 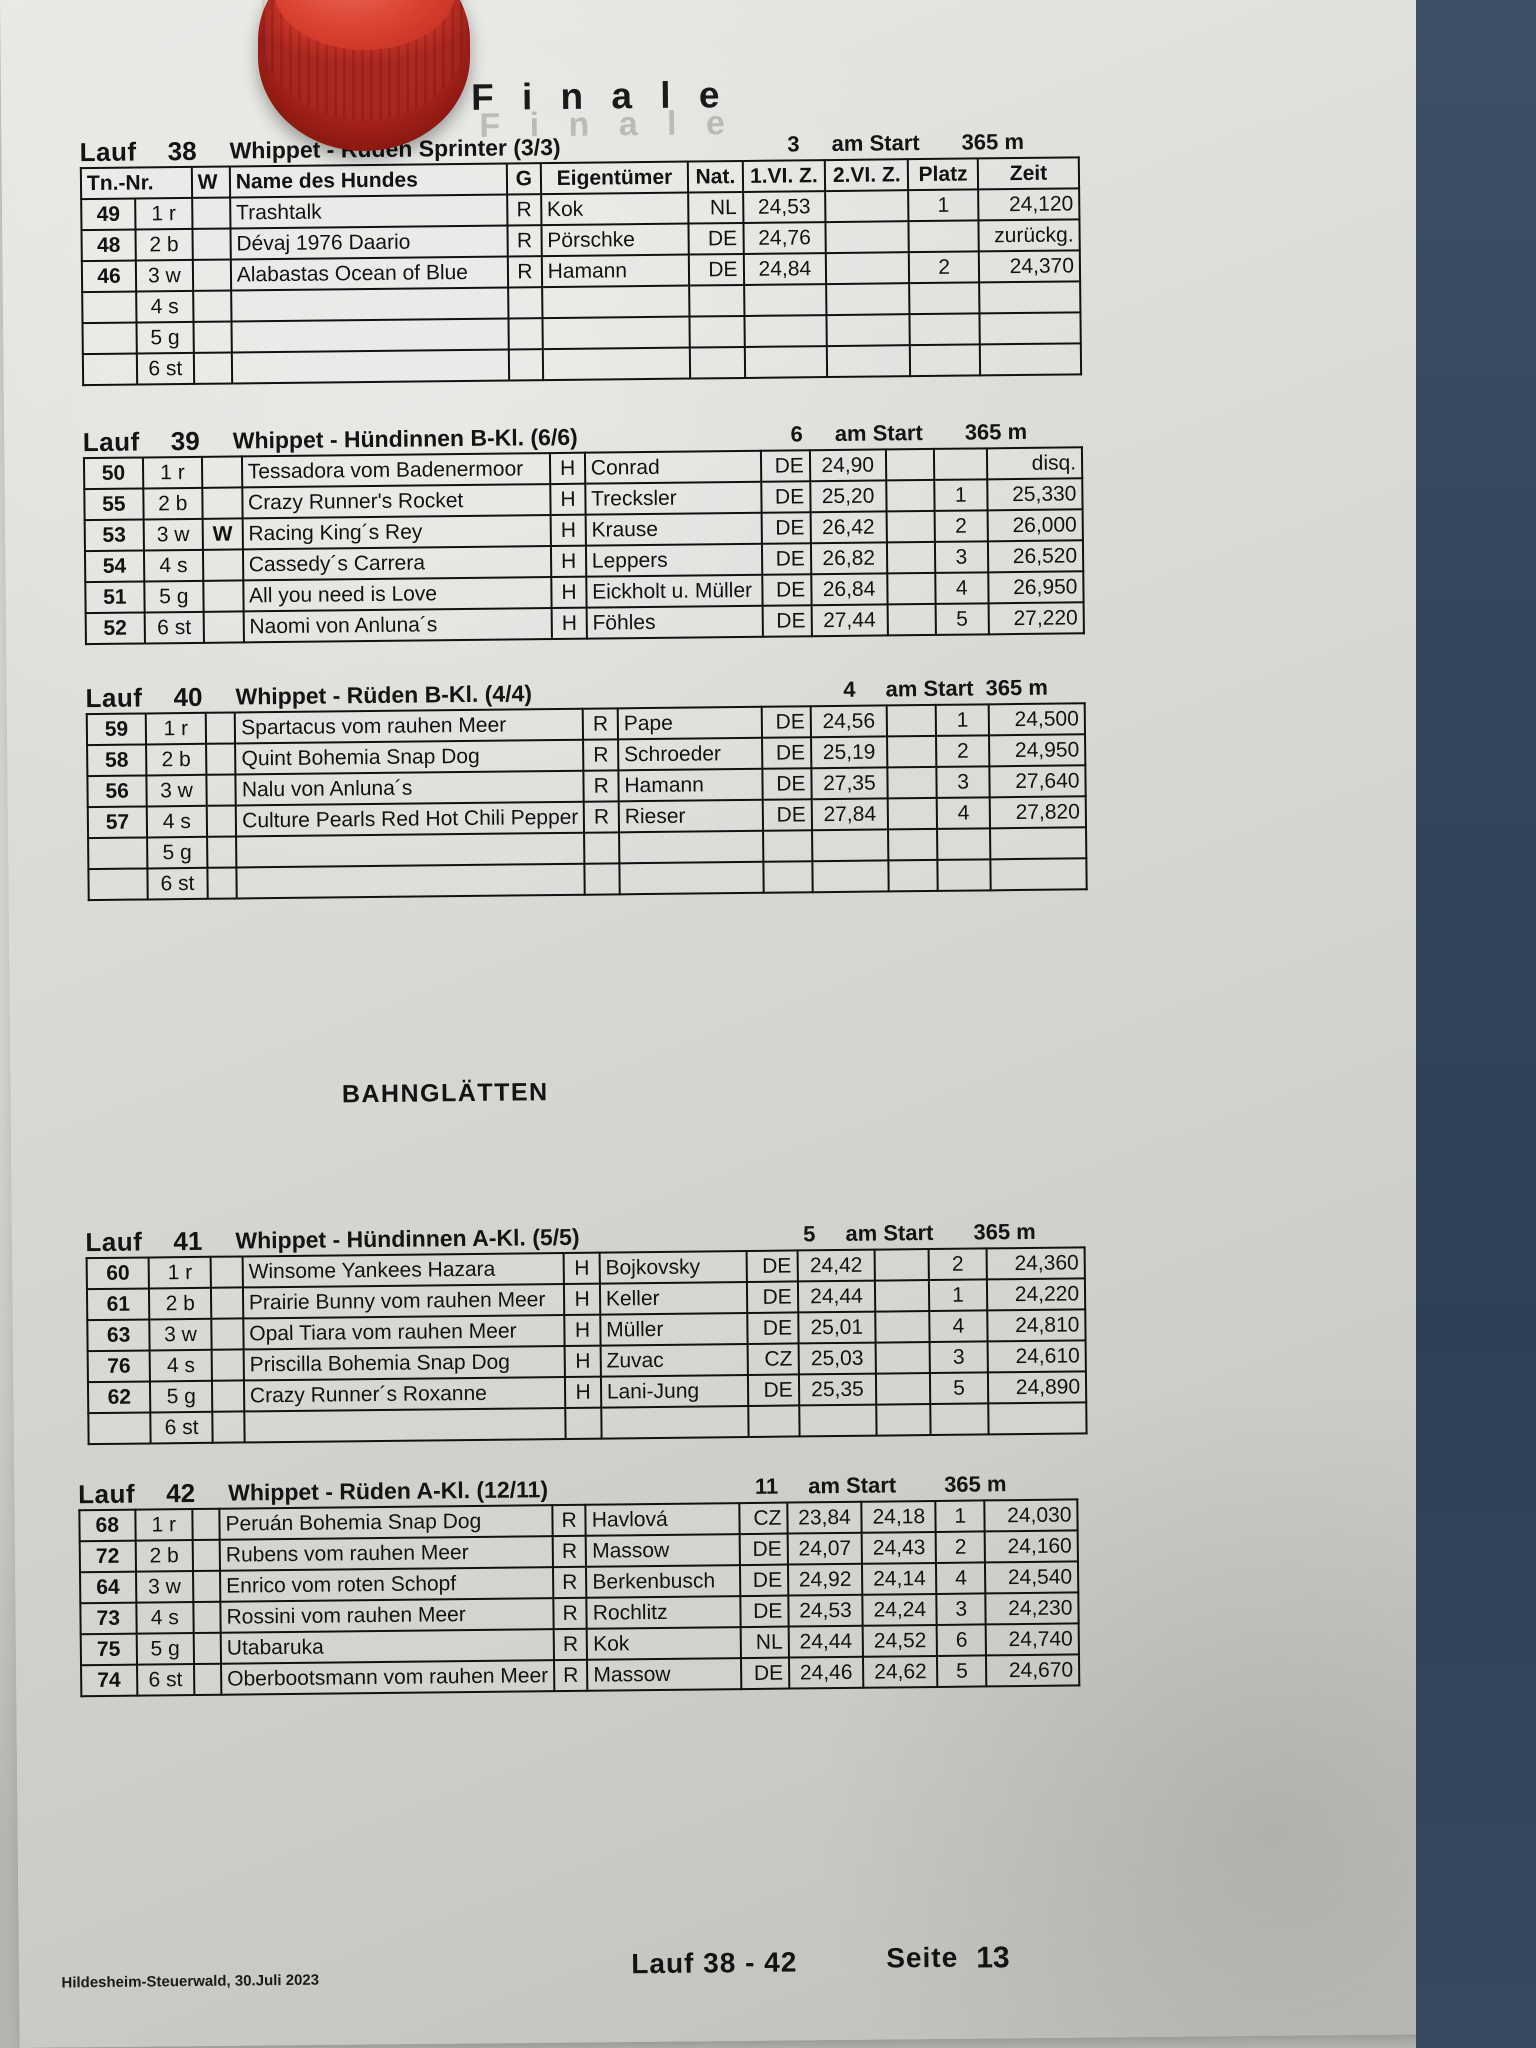 What do you see at coordinates (370, 366) in the screenshot?
I see `cell-dog-name` at bounding box center [370, 366].